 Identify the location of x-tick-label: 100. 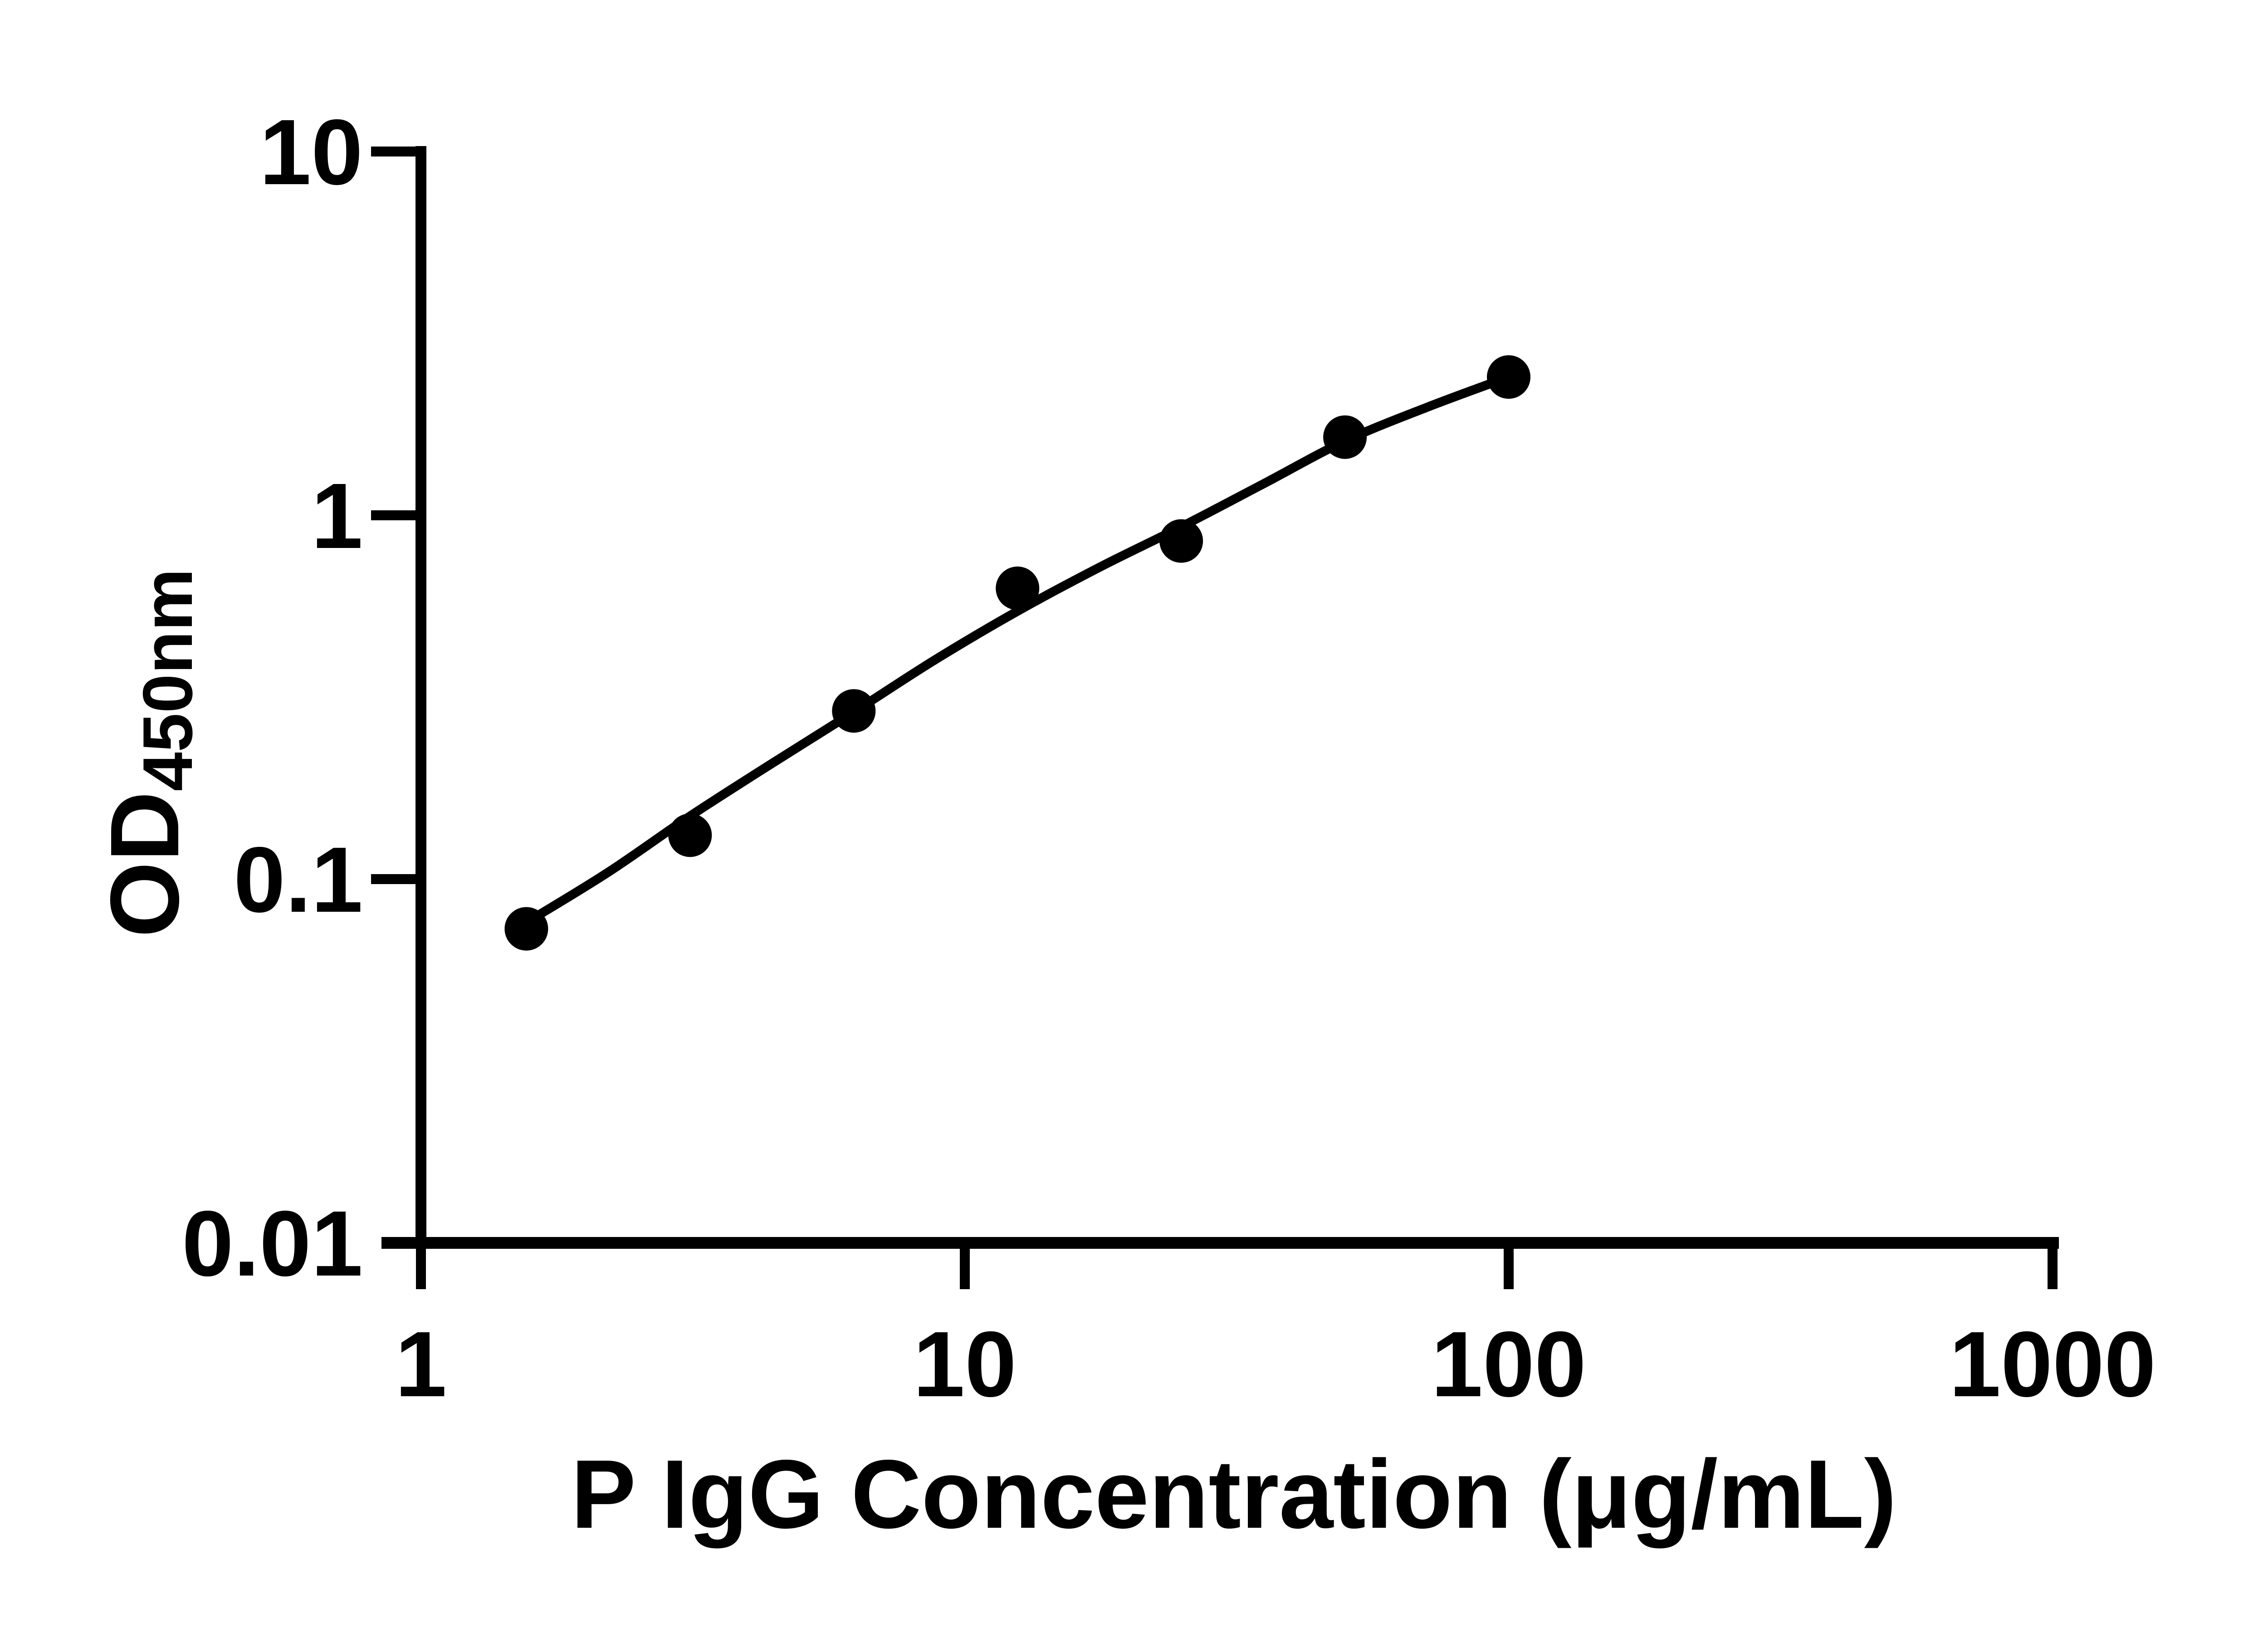
(1509, 1364).